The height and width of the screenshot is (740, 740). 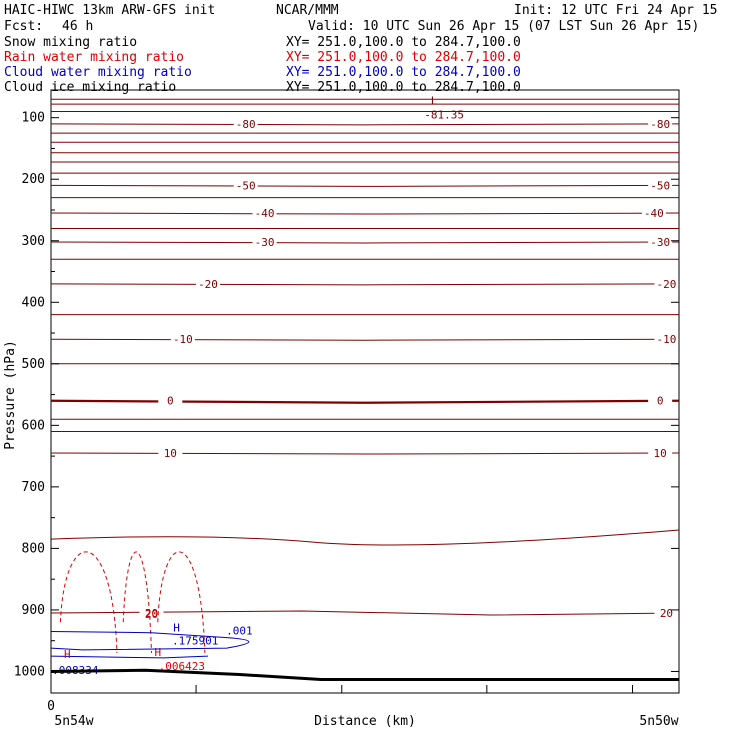 What do you see at coordinates (365, 537) in the screenshot?
I see `isotherm-minor` at bounding box center [365, 537].